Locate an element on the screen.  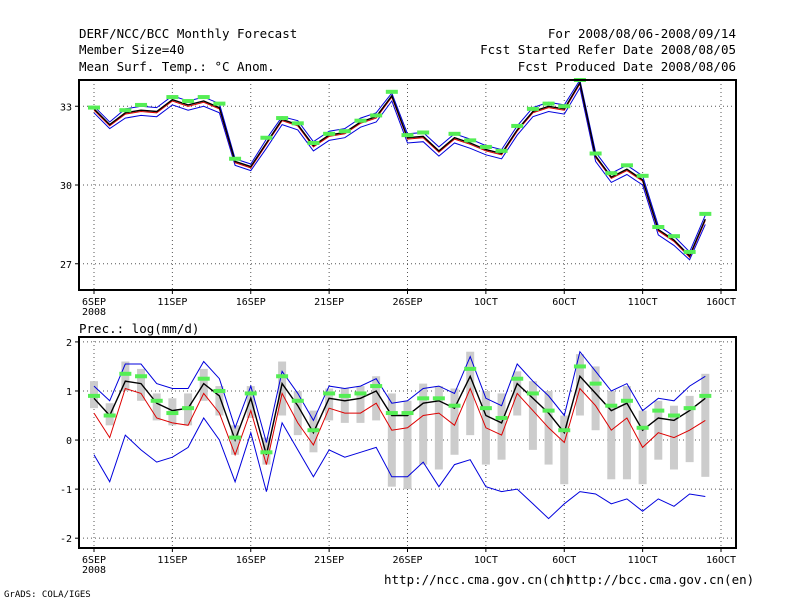
x-tick-label: 6SEP is located at coordinates (94, 302).